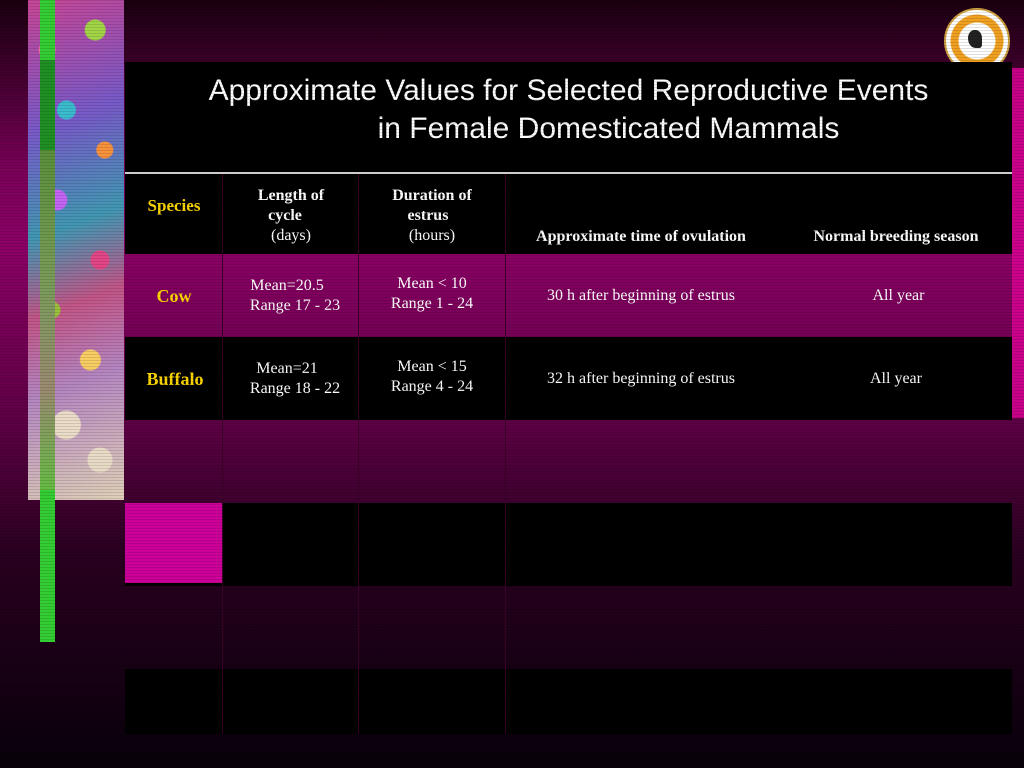  I want to click on season-buffalo: All year, so click(896, 378).